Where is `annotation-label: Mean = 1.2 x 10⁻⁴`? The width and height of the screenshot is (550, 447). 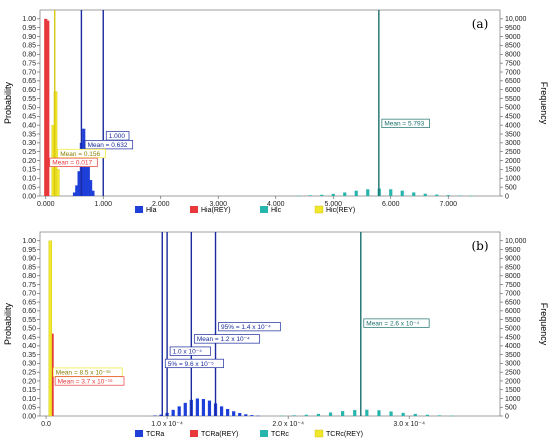 annotation-label: Mean = 1.2 x 10⁻⁴ is located at coordinates (227, 339).